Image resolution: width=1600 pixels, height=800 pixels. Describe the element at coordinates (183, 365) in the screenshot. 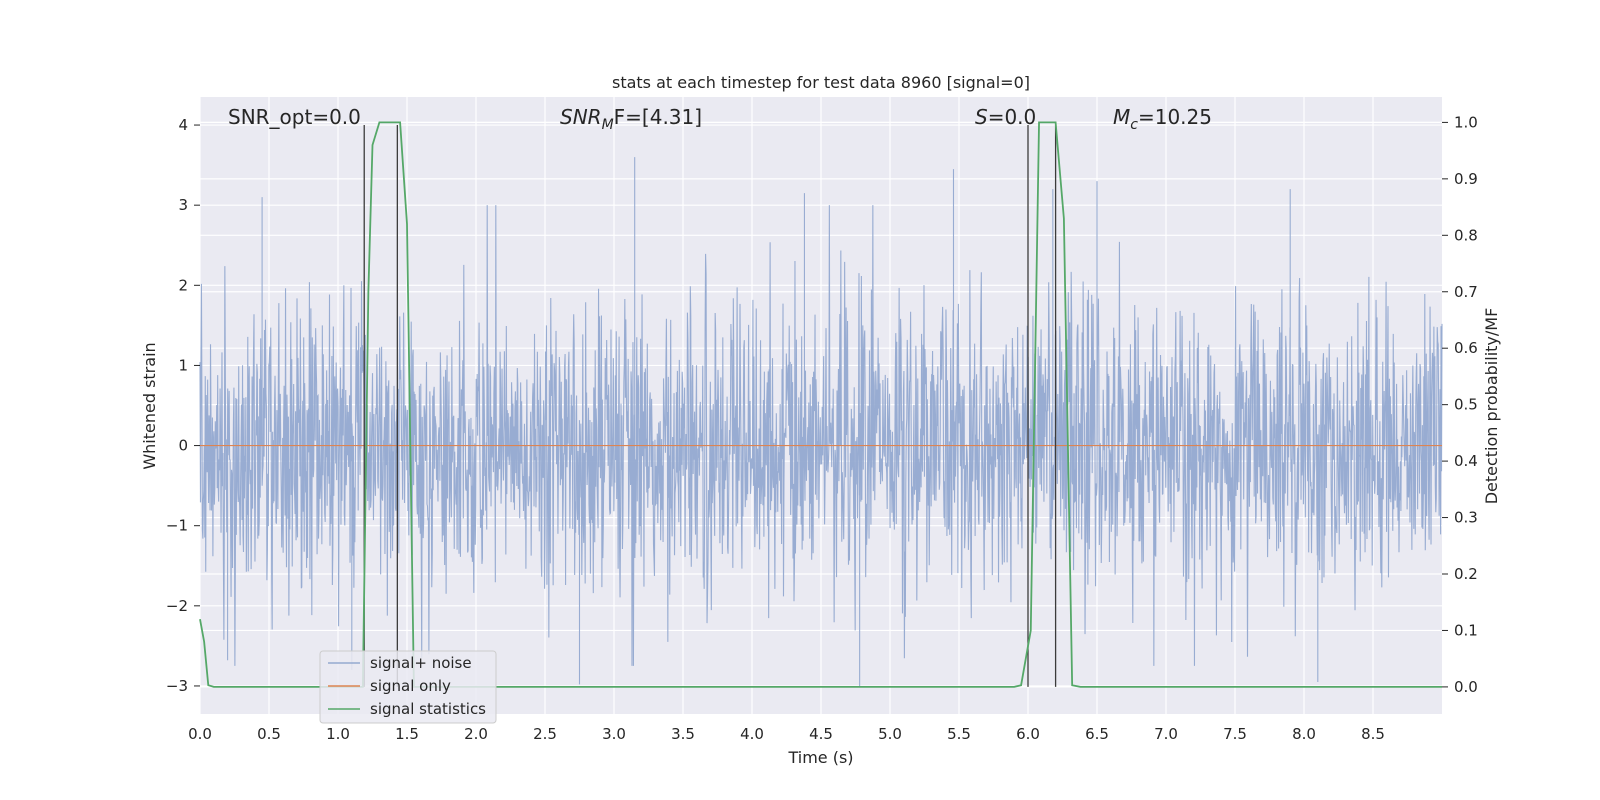

I see `y-tick-label: 1` at that location.